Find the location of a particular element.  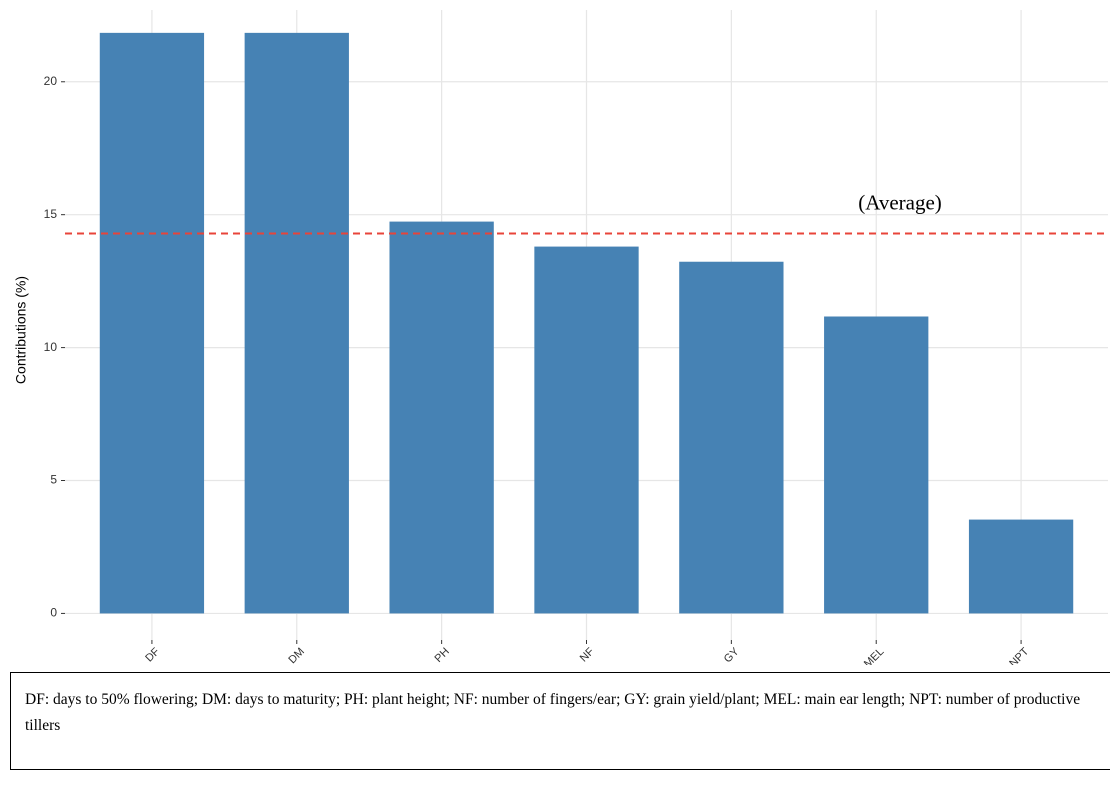

y-tick-label: 10 is located at coordinates (51, 347).